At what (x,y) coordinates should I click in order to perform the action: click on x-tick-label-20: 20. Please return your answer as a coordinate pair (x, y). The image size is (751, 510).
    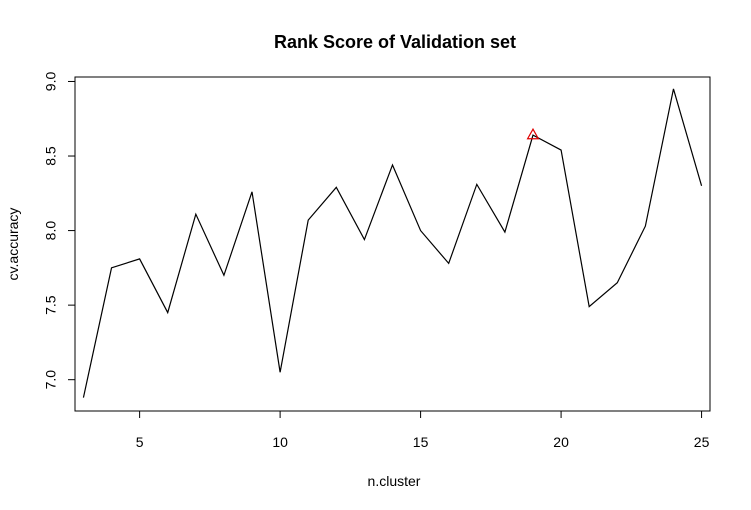
    Looking at the image, I should click on (561, 442).